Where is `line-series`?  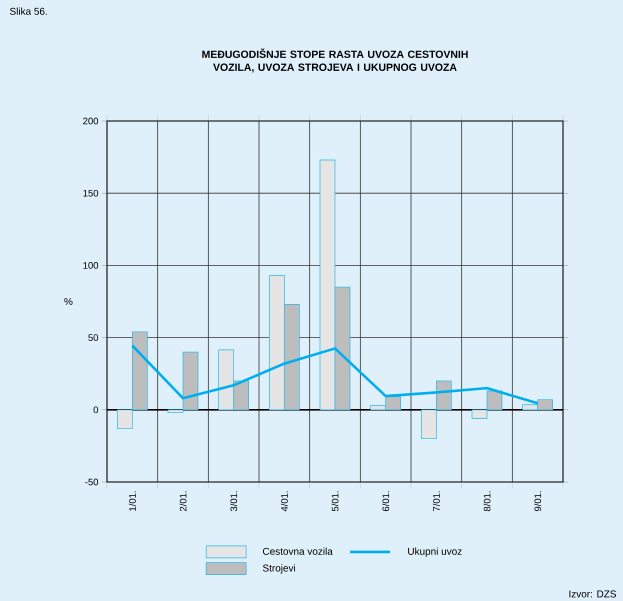 line-series is located at coordinates (335, 374).